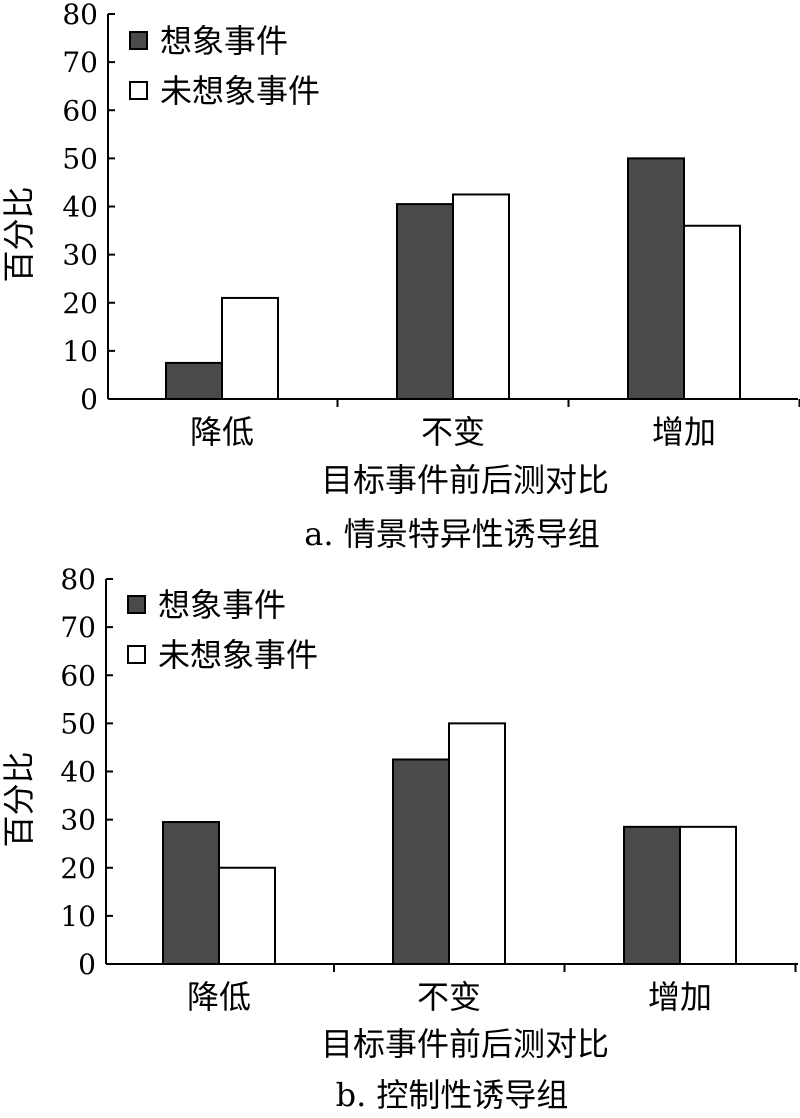  I want to click on chart-caption: a. 情景特异性诱导组, so click(451, 534).